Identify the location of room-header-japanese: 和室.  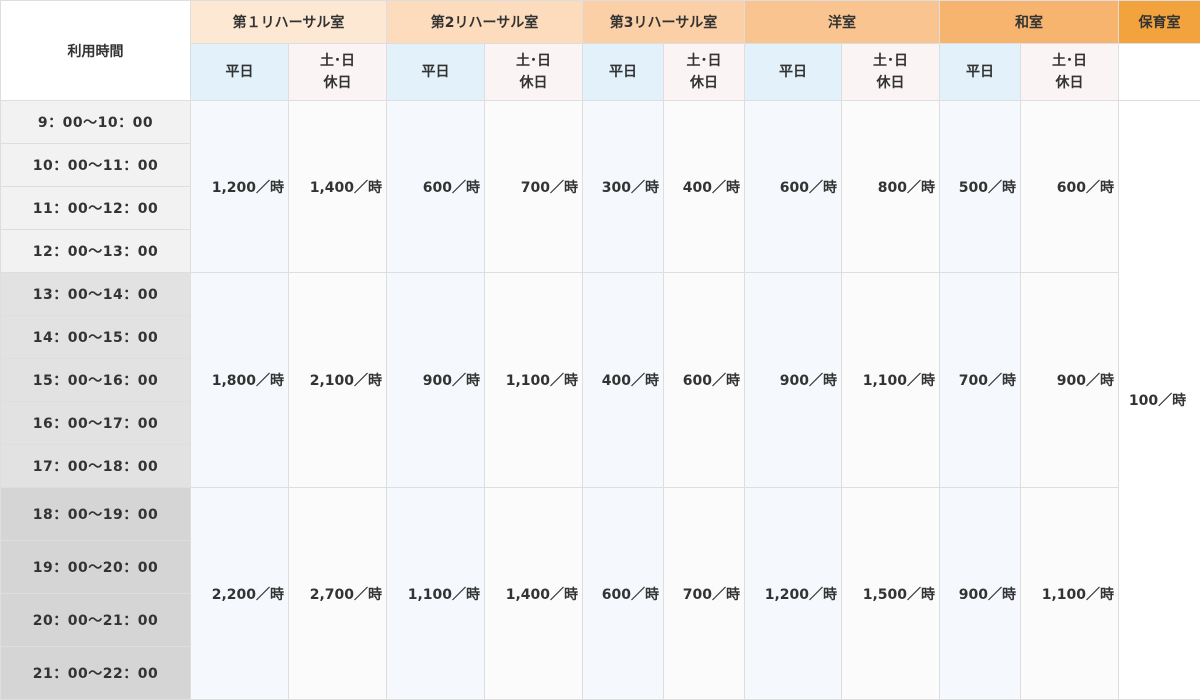
(1029, 22).